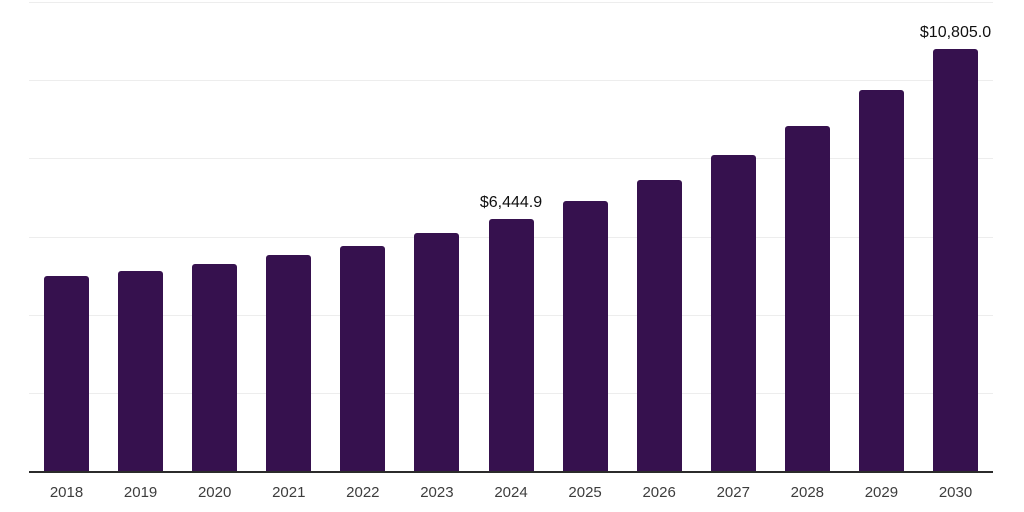  Describe the element at coordinates (807, 298) in the screenshot. I see `bar-2028` at that location.